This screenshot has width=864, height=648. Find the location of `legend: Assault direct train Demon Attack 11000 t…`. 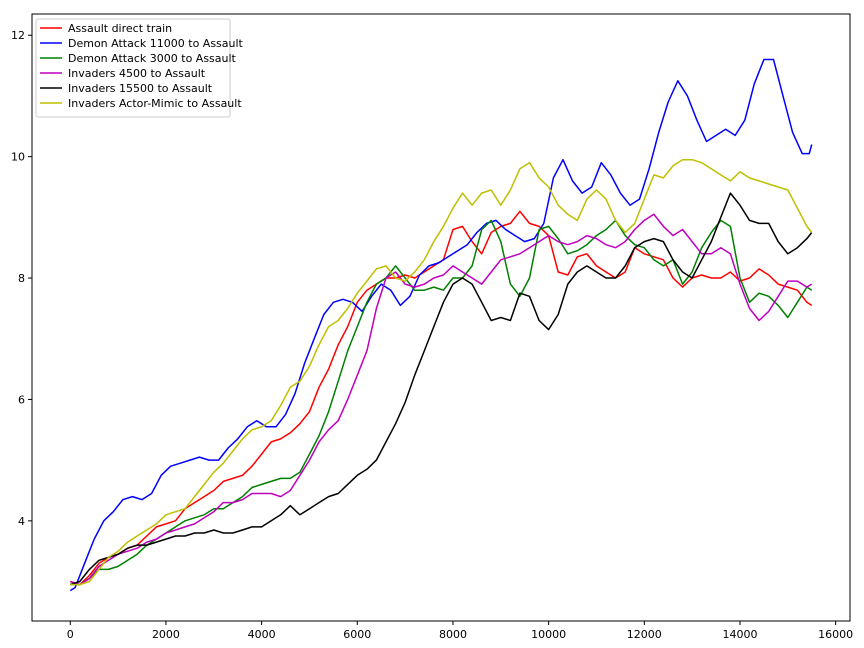

legend: Assault direct train Demon Attack 11000 t… is located at coordinates (139, 68).